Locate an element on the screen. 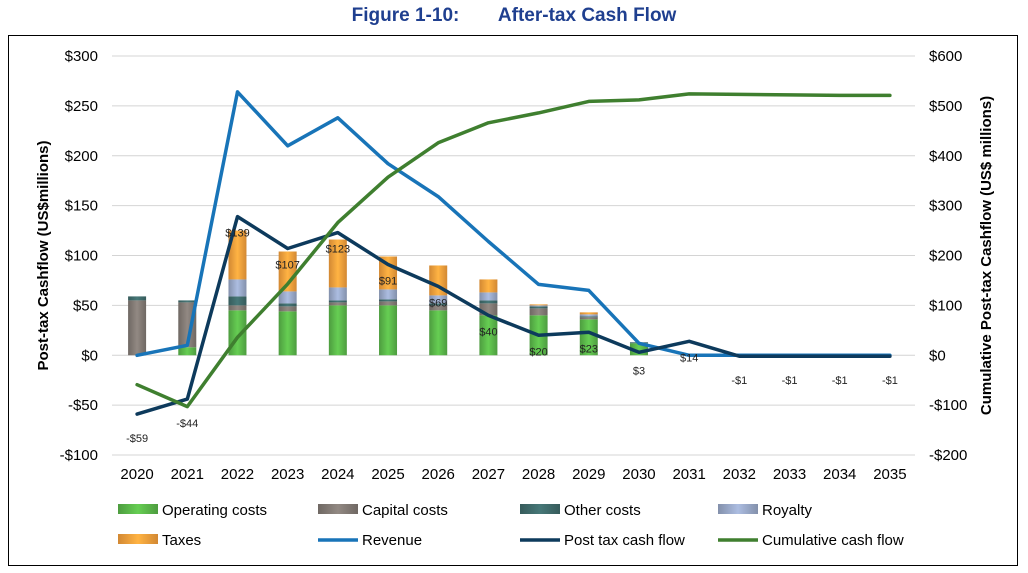 Image resolution: width=1028 pixels, height=573 pixels. y2-tick-label: $300 is located at coordinates (945, 206).